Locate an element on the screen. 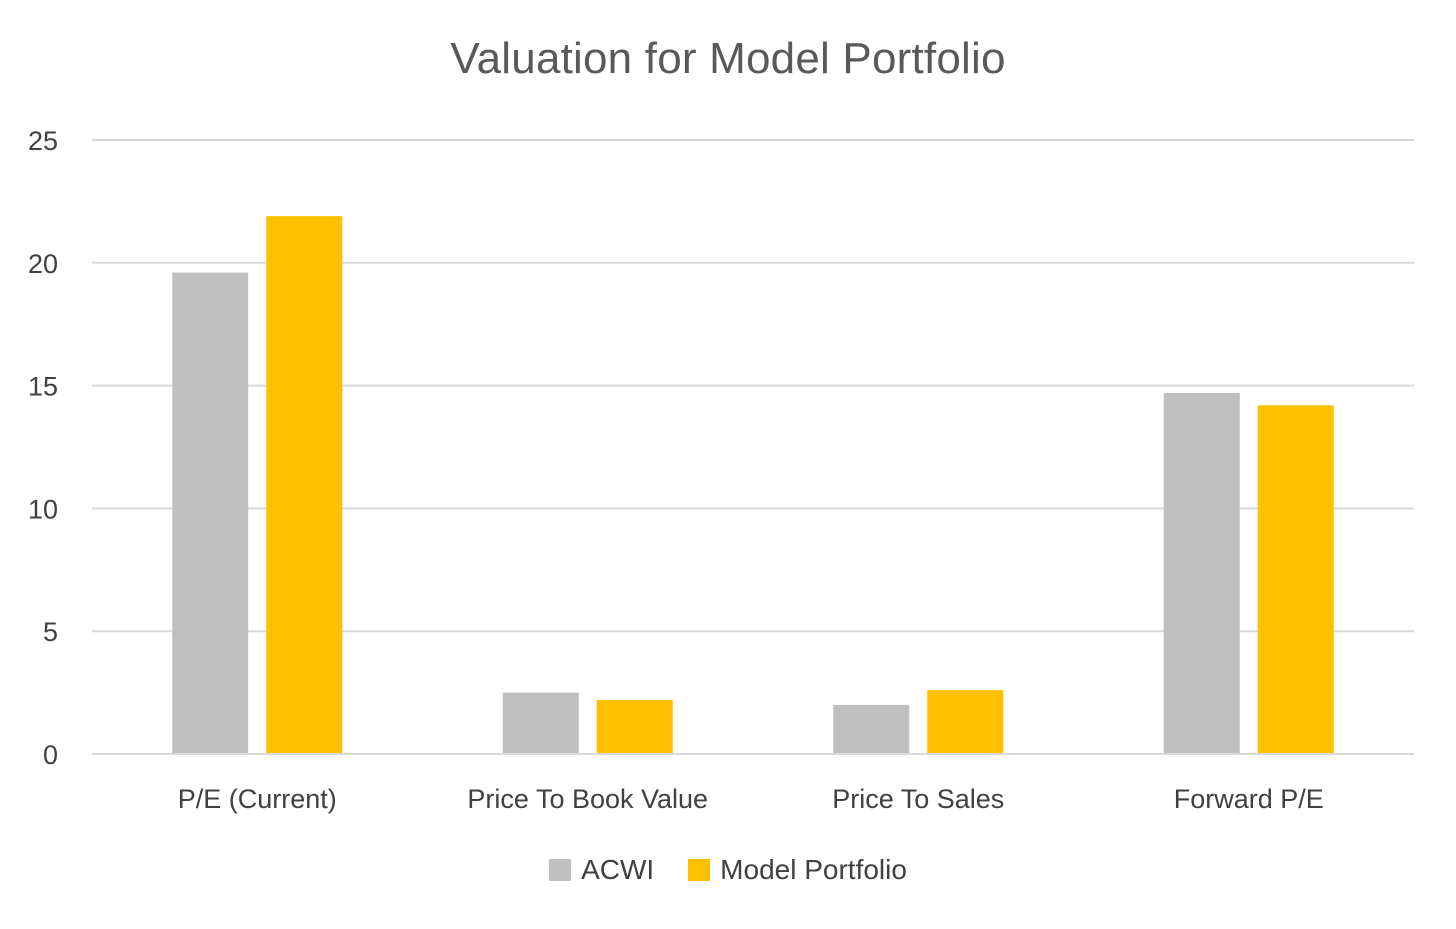  x-tick-label-2: Price To Sales is located at coordinates (918, 799).